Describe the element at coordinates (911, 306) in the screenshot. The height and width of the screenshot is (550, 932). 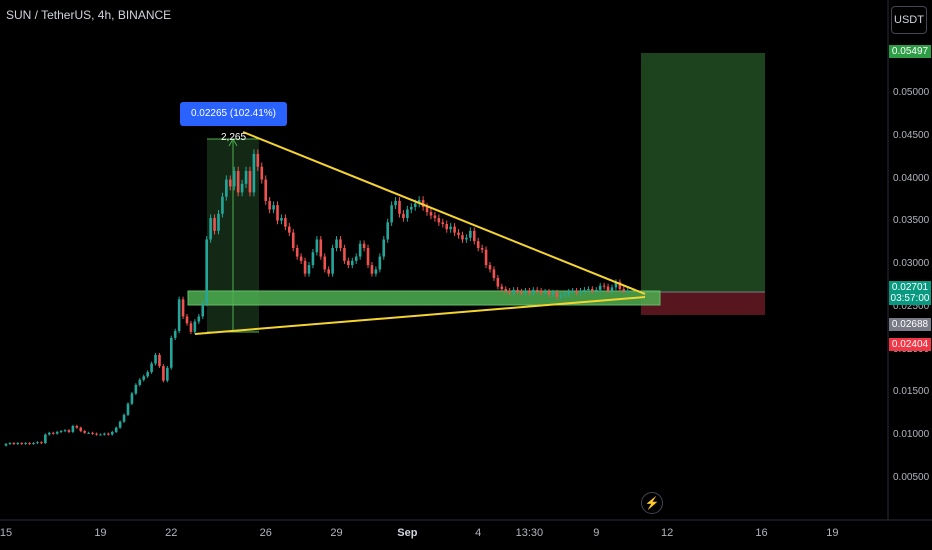
I see `price-tick-label: 0.02500` at that location.